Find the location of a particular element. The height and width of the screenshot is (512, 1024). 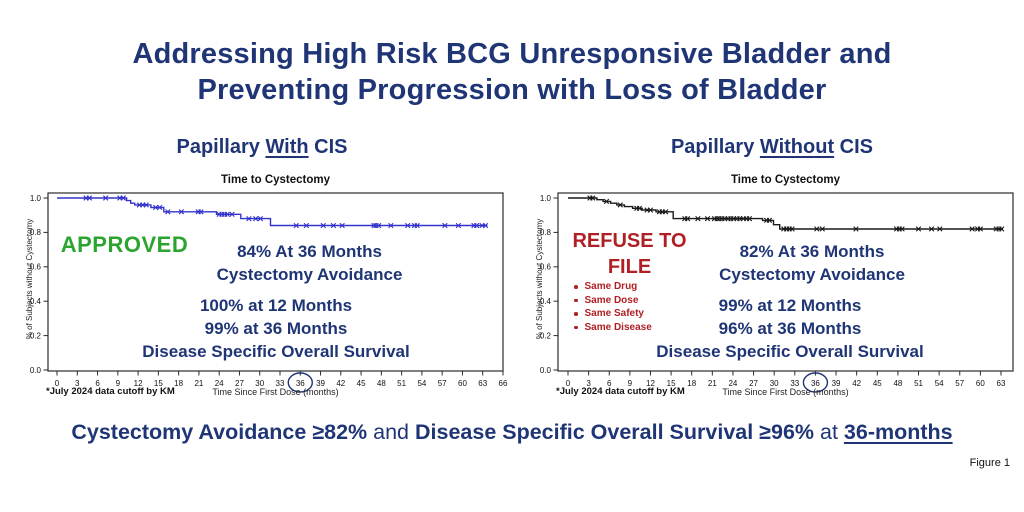

heading-underlined-word: Without is located at coordinates (797, 147).